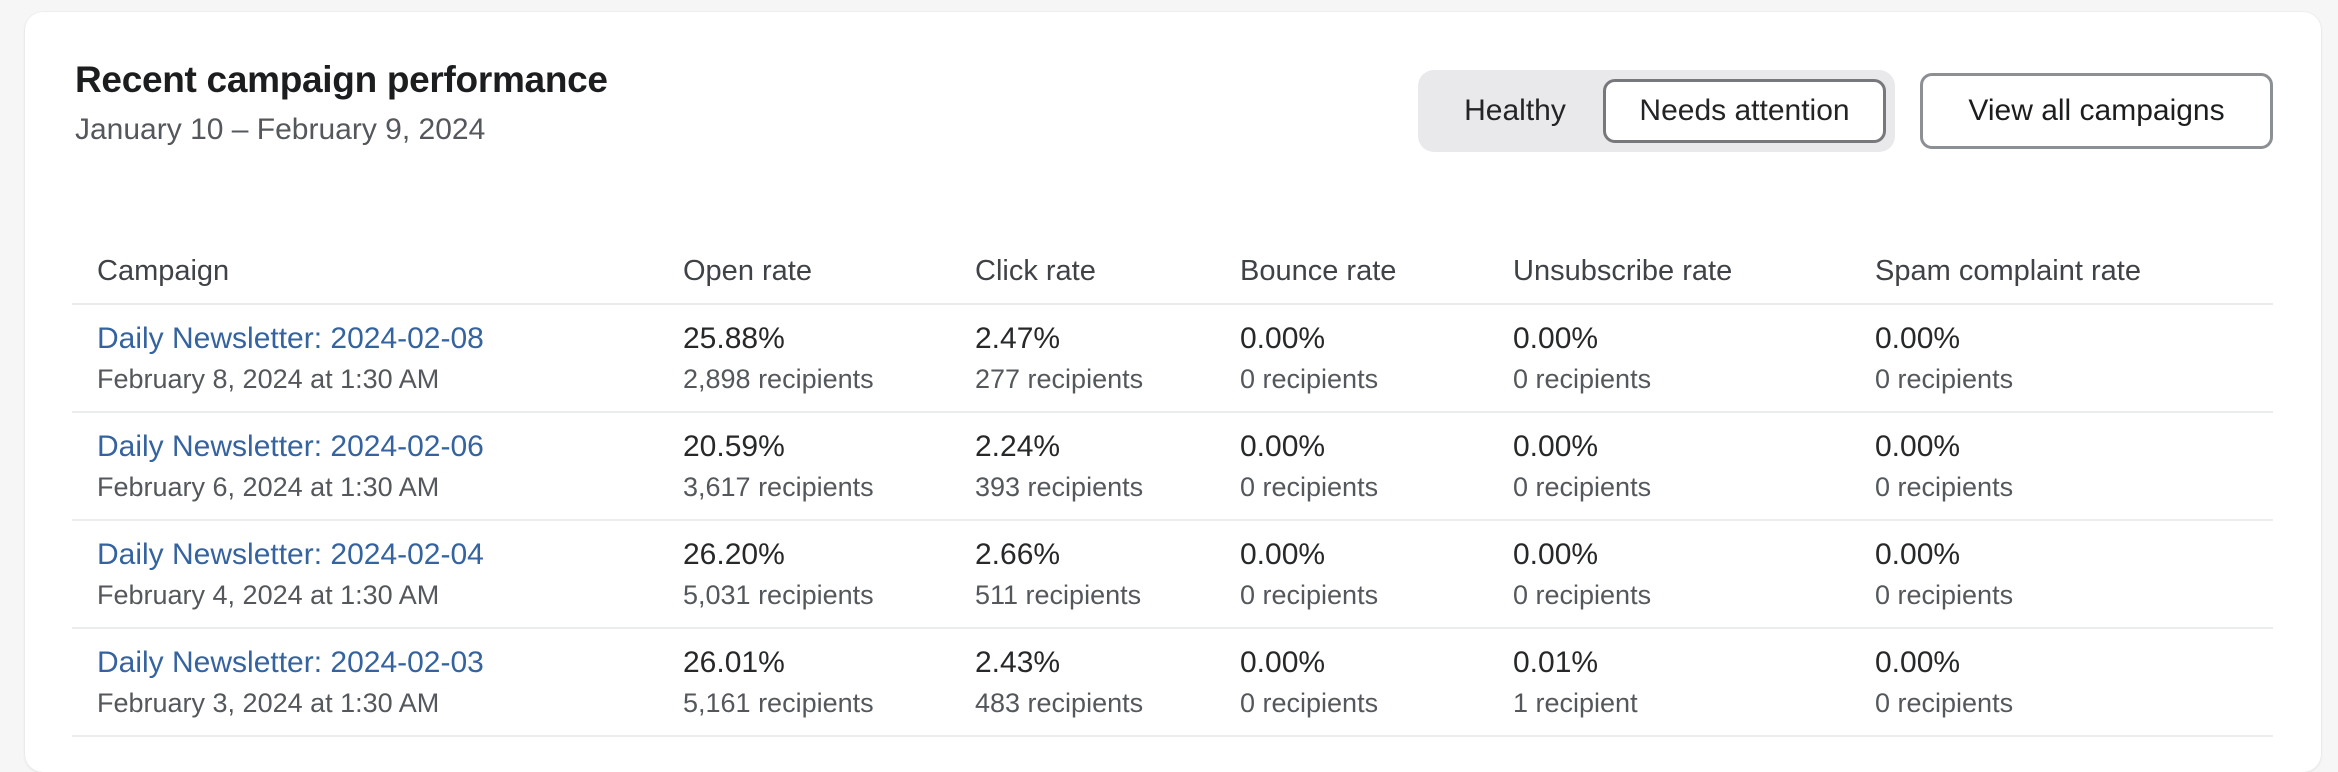 The height and width of the screenshot is (772, 2338). I want to click on click-rate-recipients: 483 recipients, so click(1059, 703).